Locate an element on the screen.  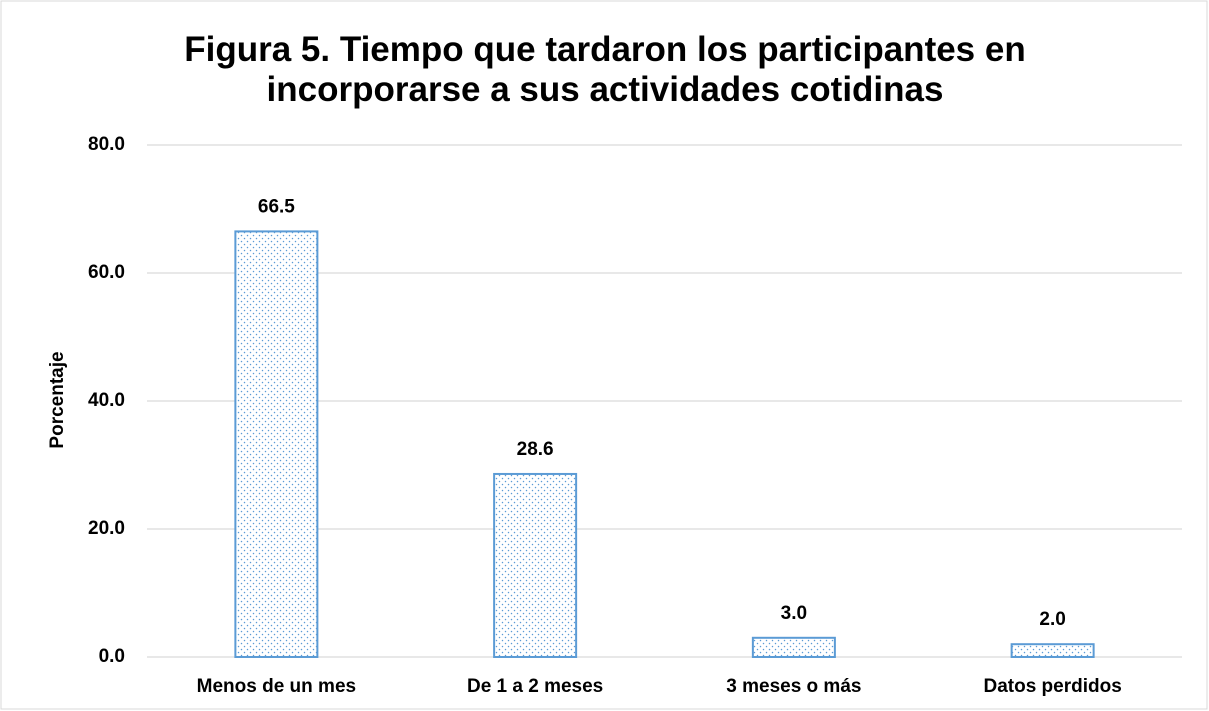
x-tick-label: Menos de un mes is located at coordinates (276, 686).